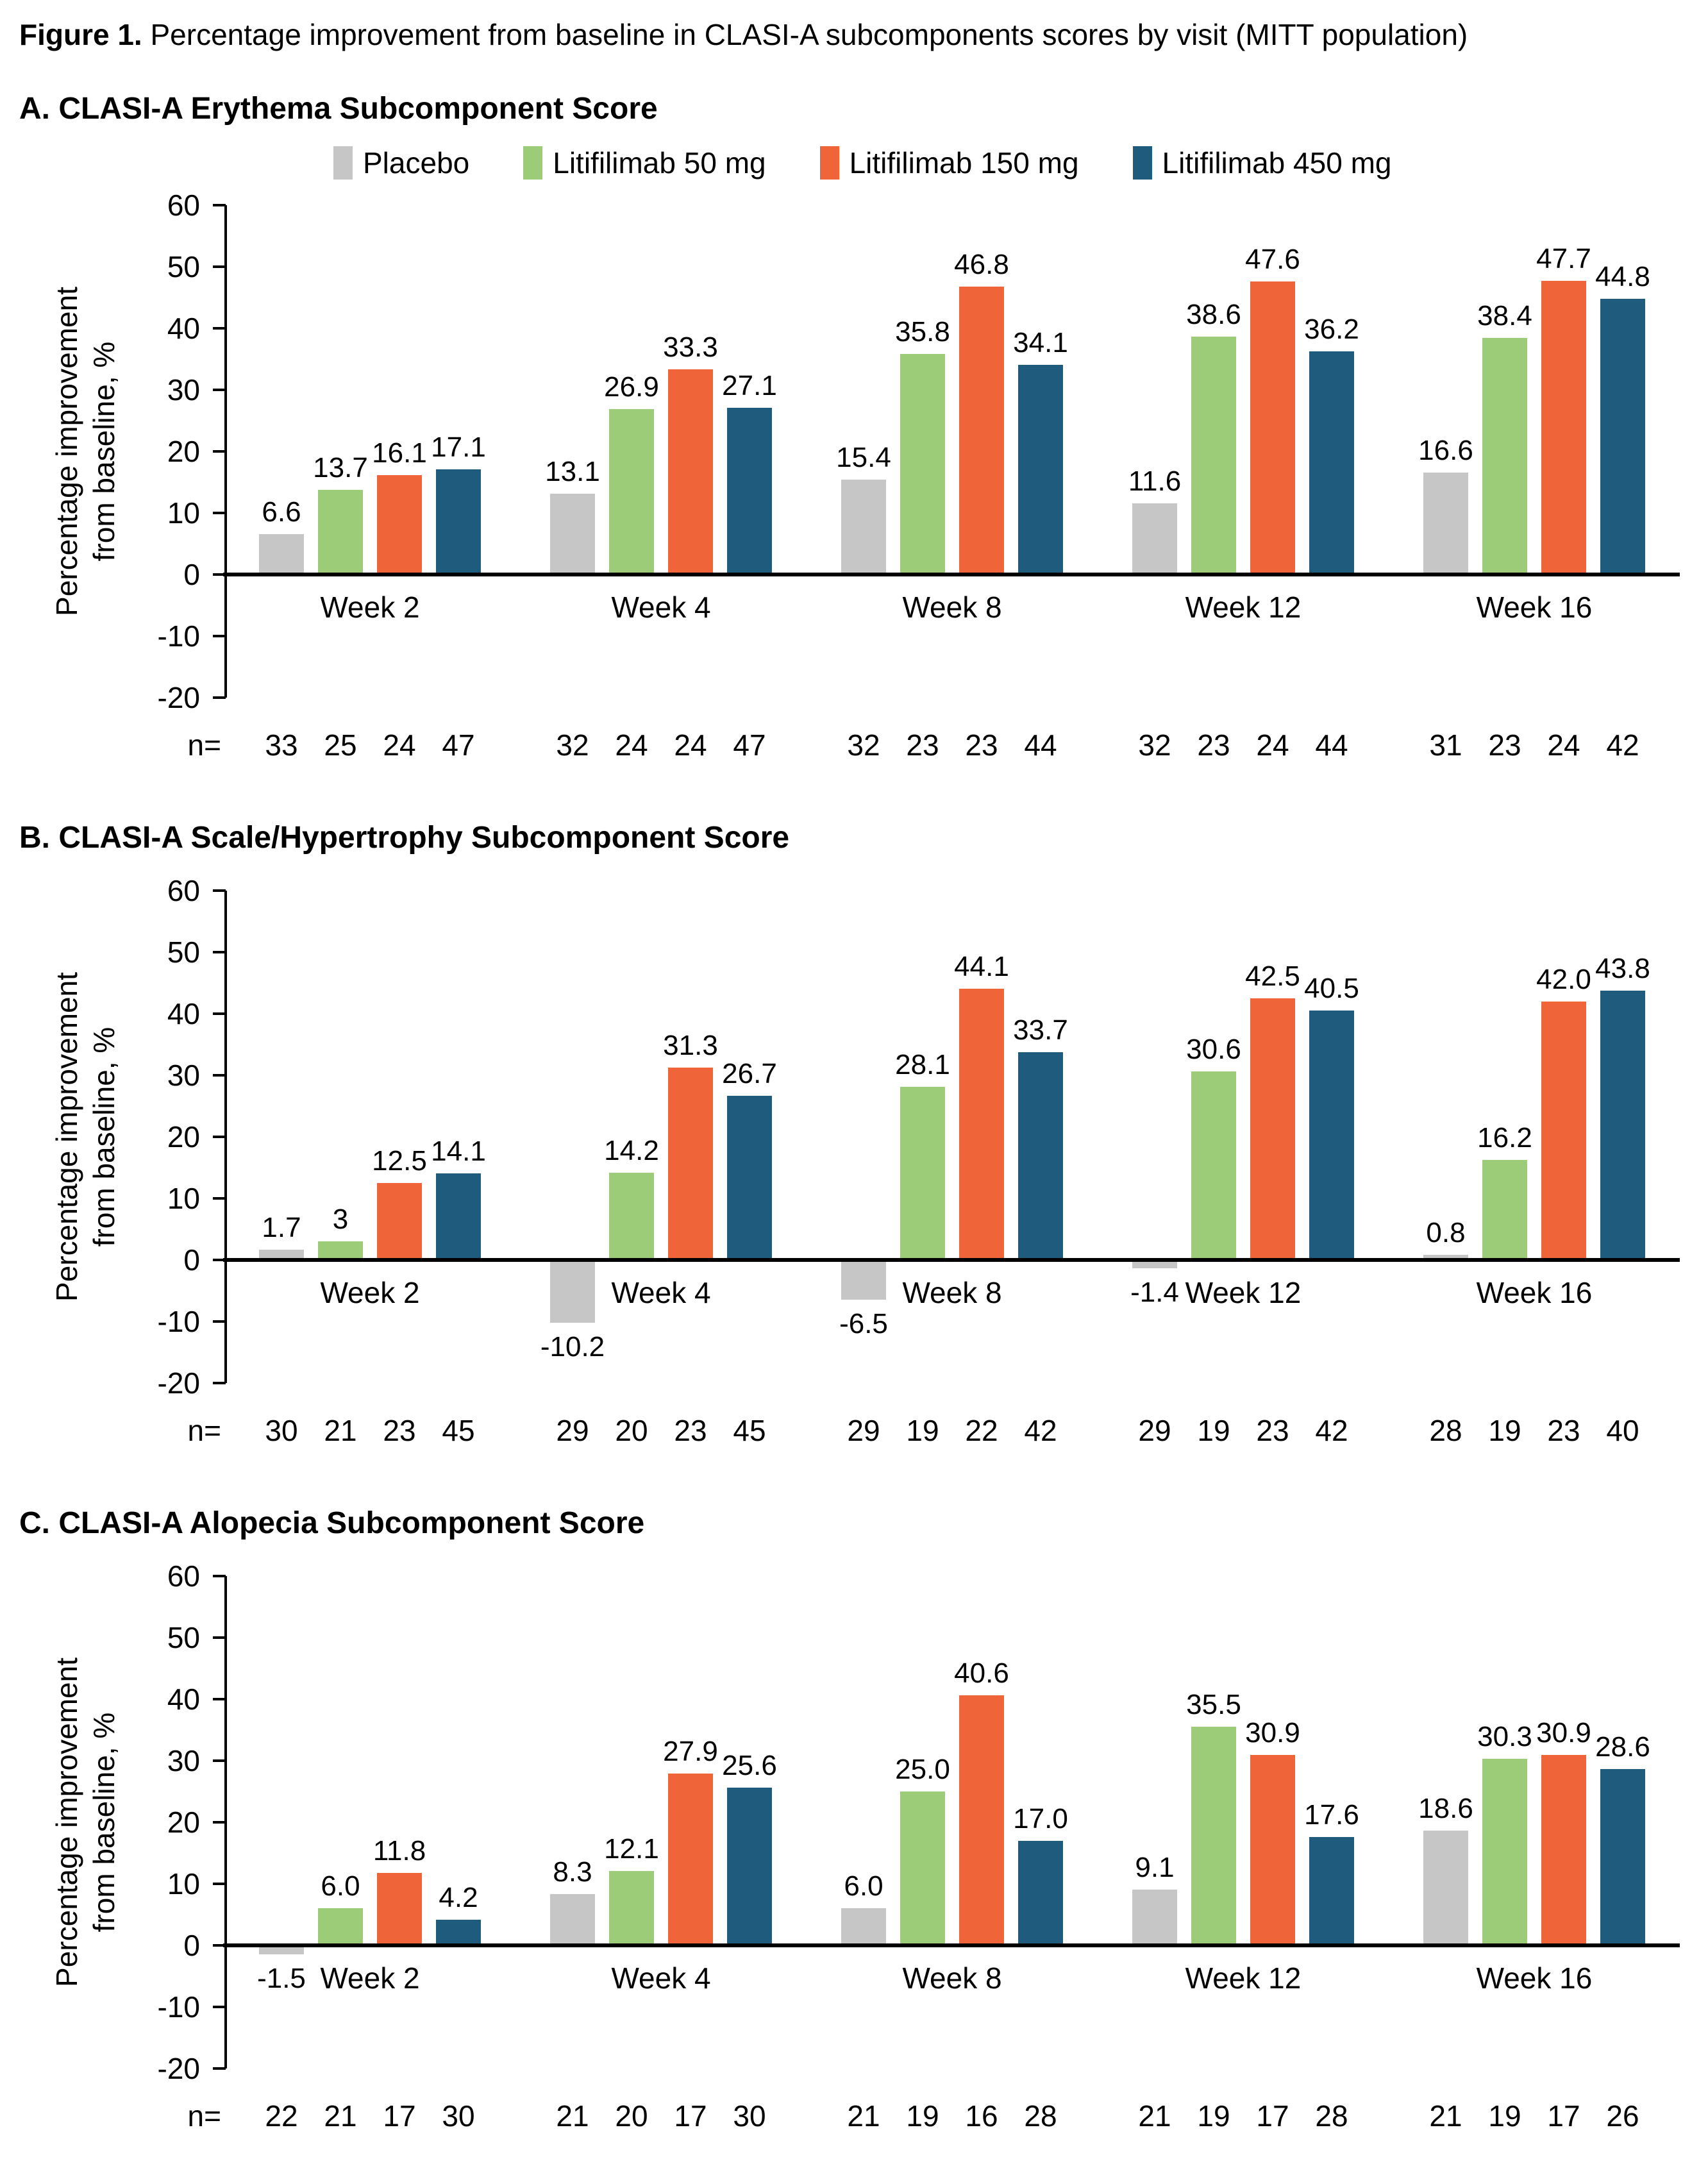  I want to click on n-value: 47, so click(458, 745).